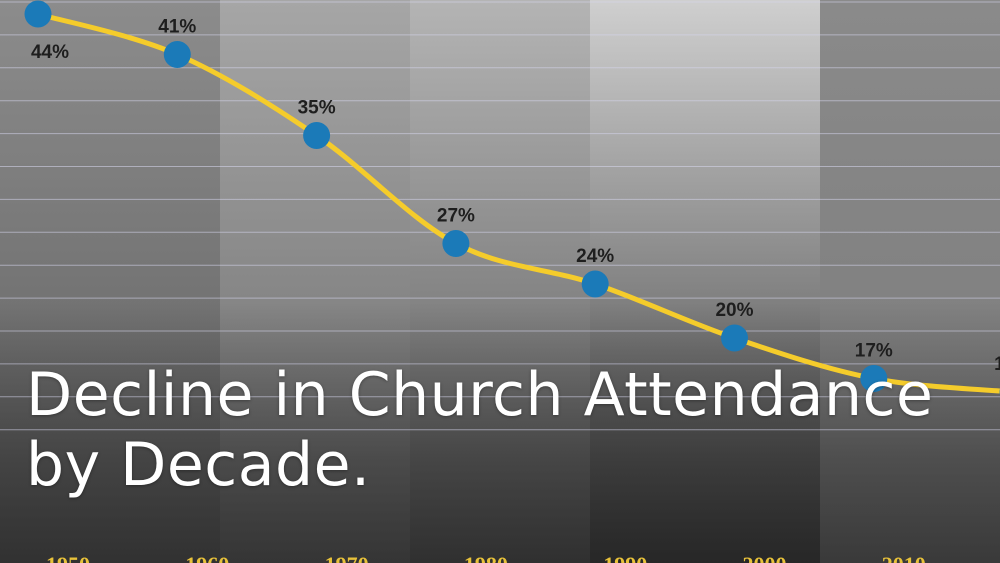  I want to click on year-label: 1950, so click(68, 557).